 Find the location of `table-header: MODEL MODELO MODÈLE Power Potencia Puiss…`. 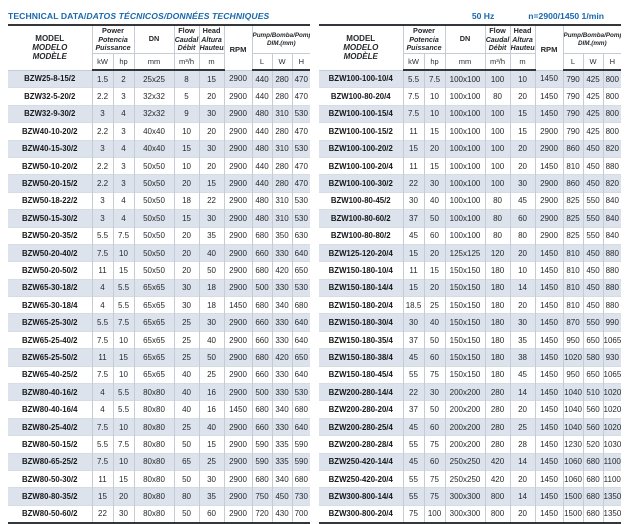

table-header: MODEL MODELO MODÈLE Power Potencia Puiss… is located at coordinates (470, 48).